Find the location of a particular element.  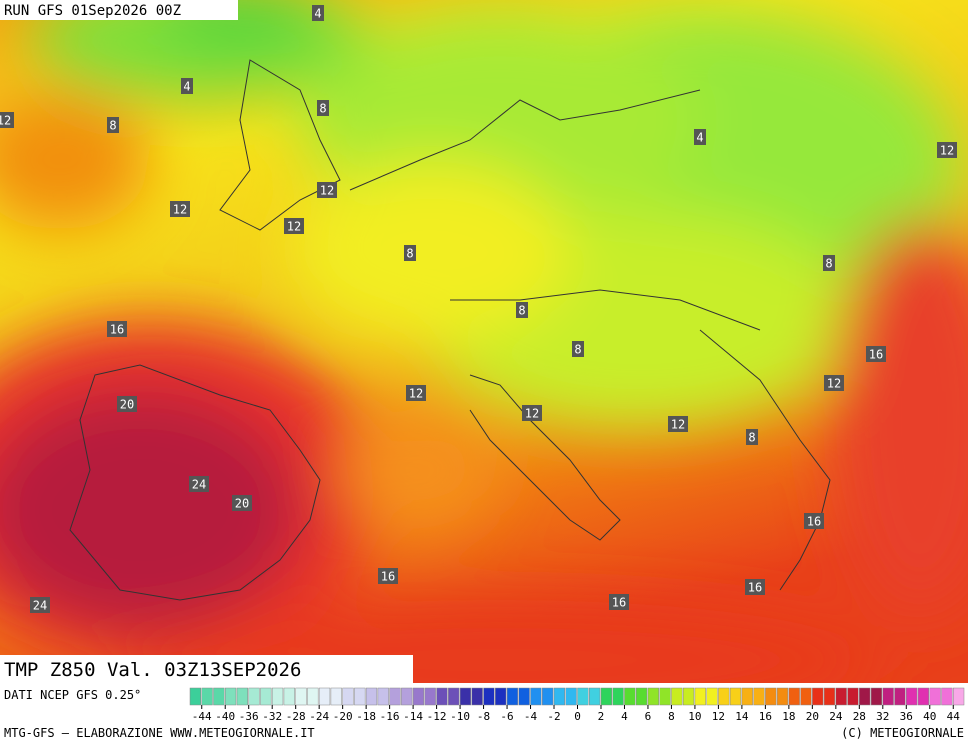

colorbar-label: -10 is located at coordinates (460, 716).